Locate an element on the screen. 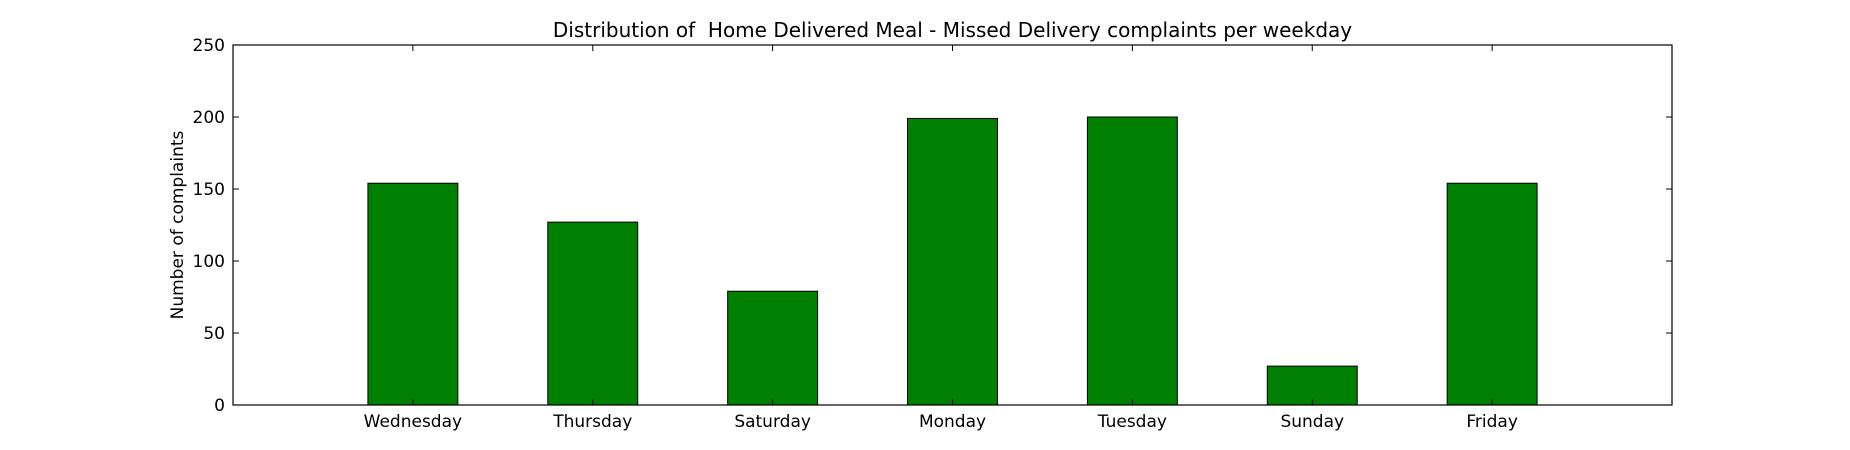 This screenshot has height=450, width=1850. x-tick-label-friday: Friday is located at coordinates (1492, 422).